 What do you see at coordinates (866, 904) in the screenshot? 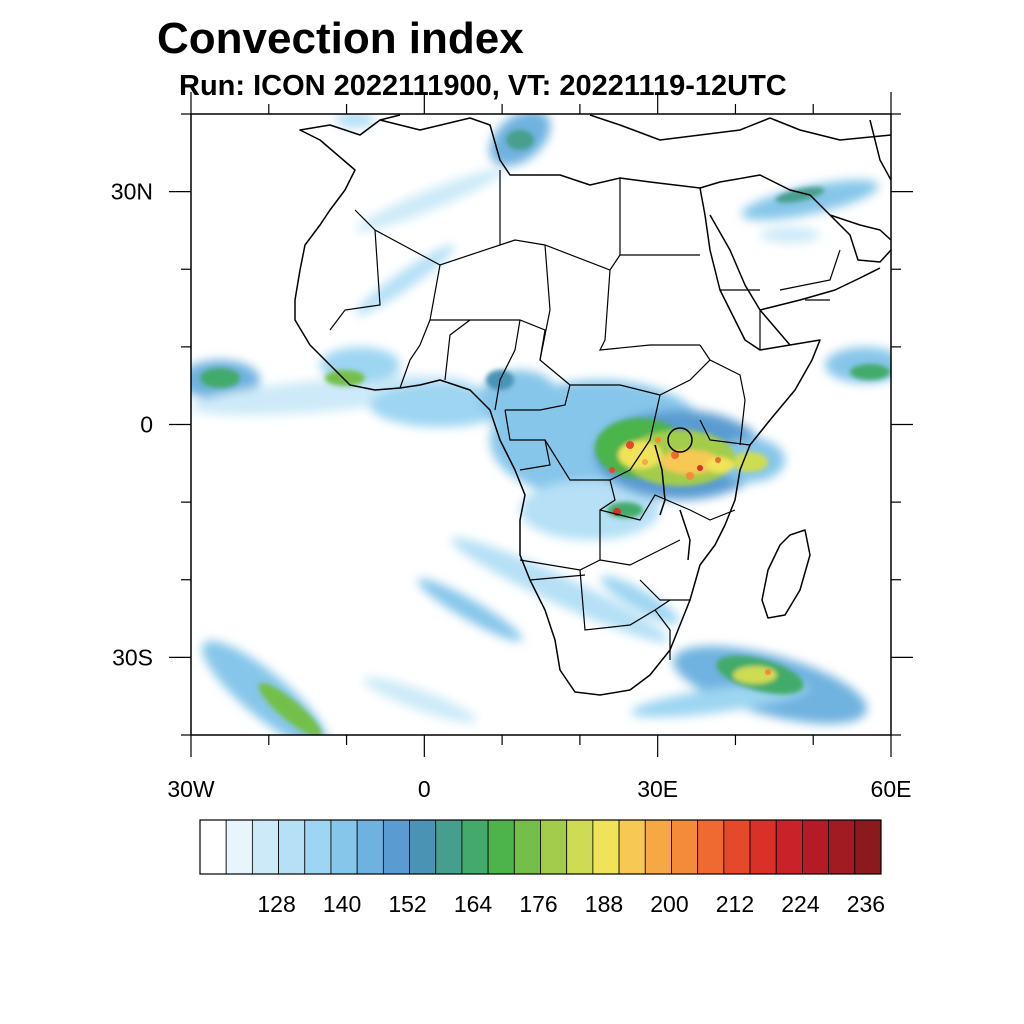
I see `colorbar-label: 236` at bounding box center [866, 904].